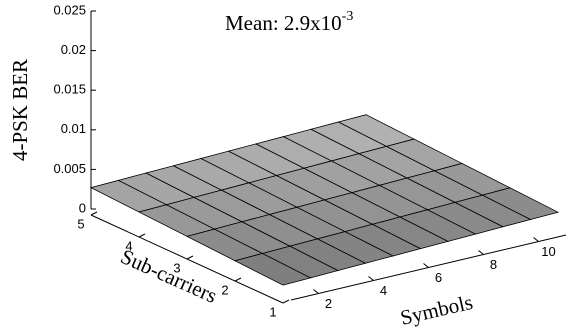  Describe the element at coordinates (176, 267) in the screenshot. I see `y-tick-label: 3` at that location.